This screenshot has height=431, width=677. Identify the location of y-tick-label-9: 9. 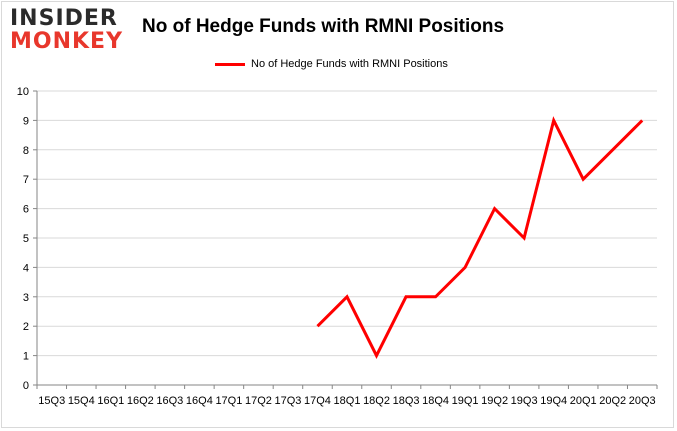
(26, 121).